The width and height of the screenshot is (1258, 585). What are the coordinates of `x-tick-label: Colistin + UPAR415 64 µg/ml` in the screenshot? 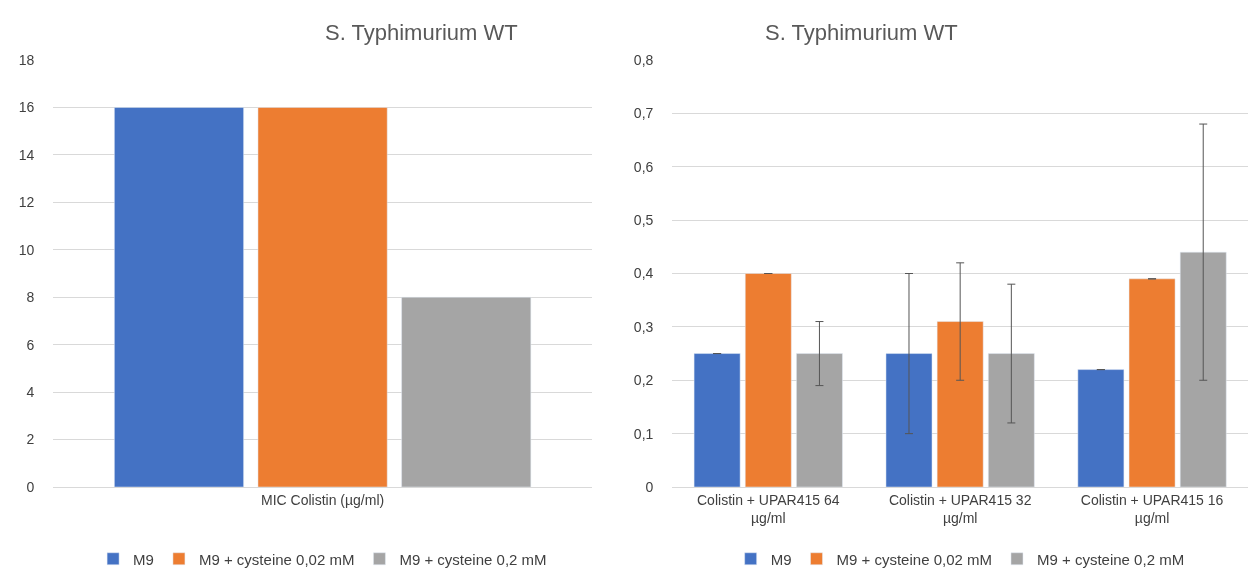 It's located at (768, 508).